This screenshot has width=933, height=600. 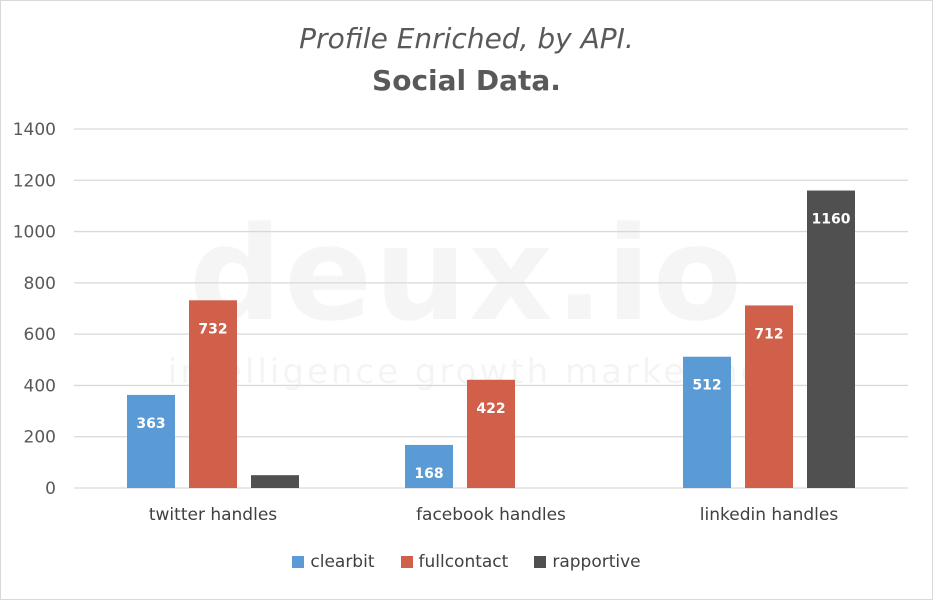 I want to click on y-tick-label: 200, so click(x=40, y=438).